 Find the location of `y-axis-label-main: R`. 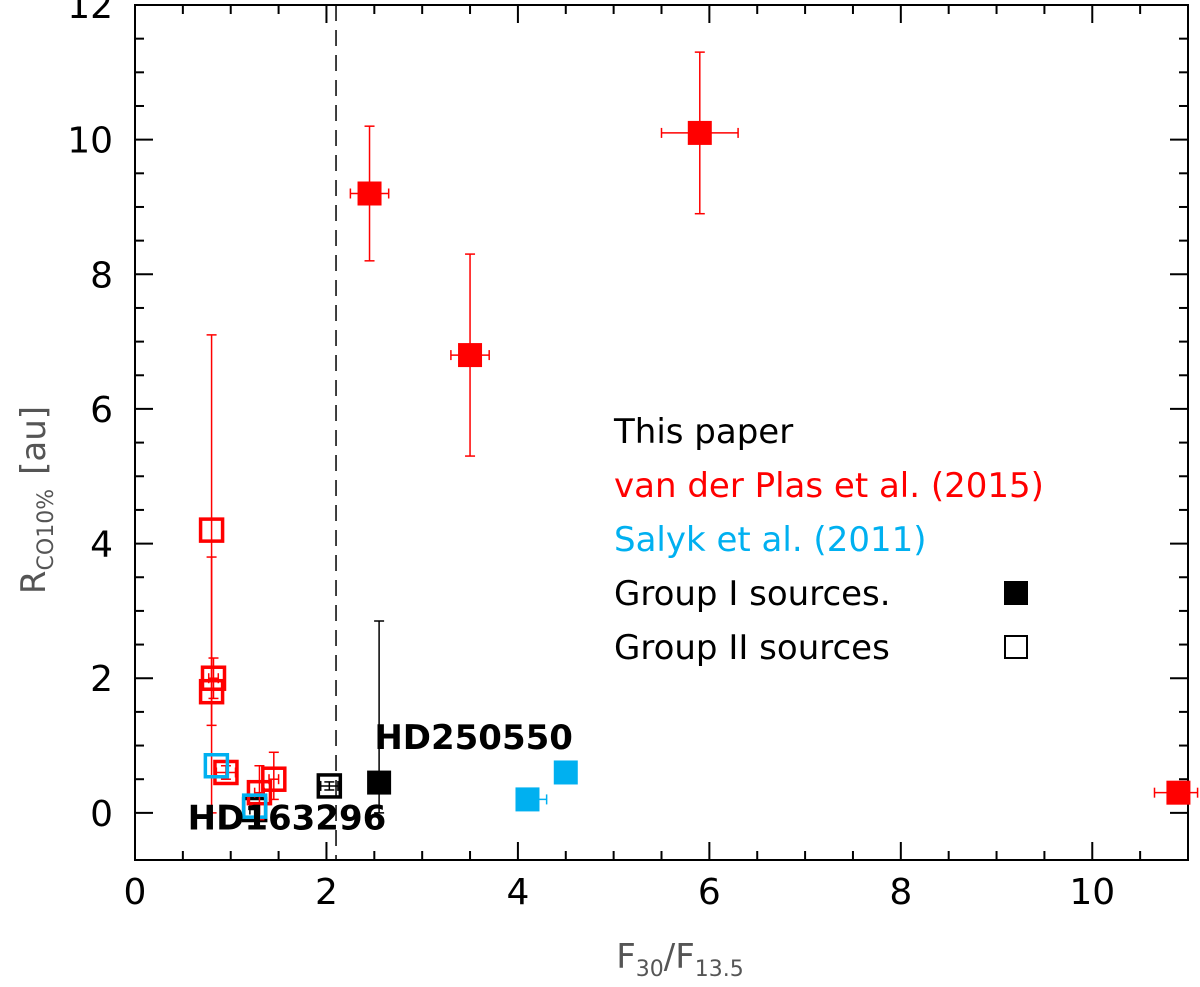

y-axis-label-main: R is located at coordinates (34, 582).